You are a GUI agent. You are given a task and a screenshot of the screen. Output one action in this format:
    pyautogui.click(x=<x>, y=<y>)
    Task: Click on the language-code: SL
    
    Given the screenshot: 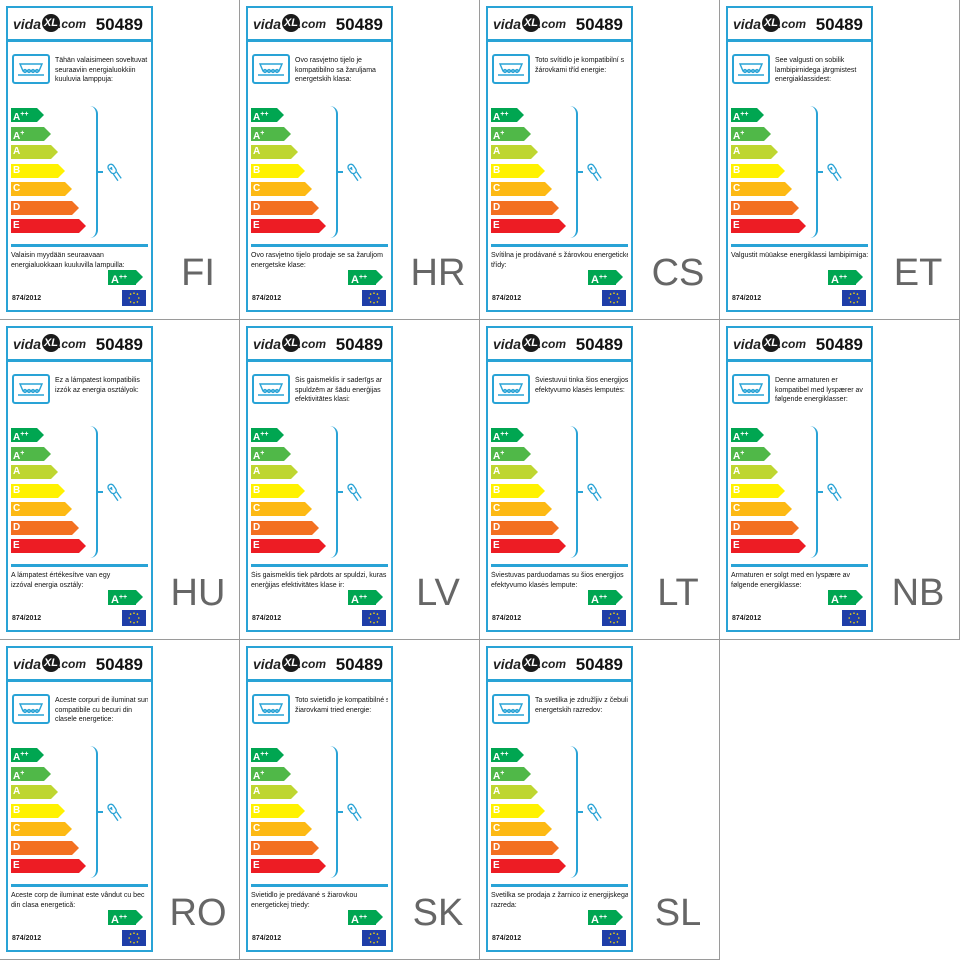 What is the action you would take?
    pyautogui.click(x=678, y=913)
    